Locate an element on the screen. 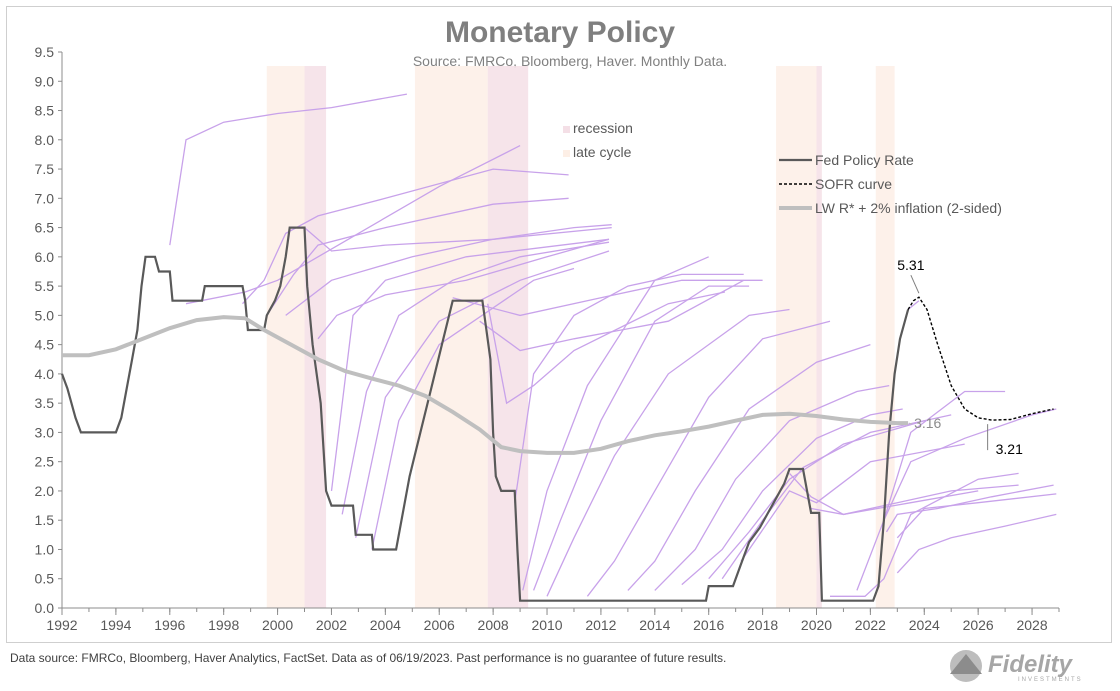 The width and height of the screenshot is (1120, 691). x-tick-label-17: 2026 is located at coordinates (978, 625).